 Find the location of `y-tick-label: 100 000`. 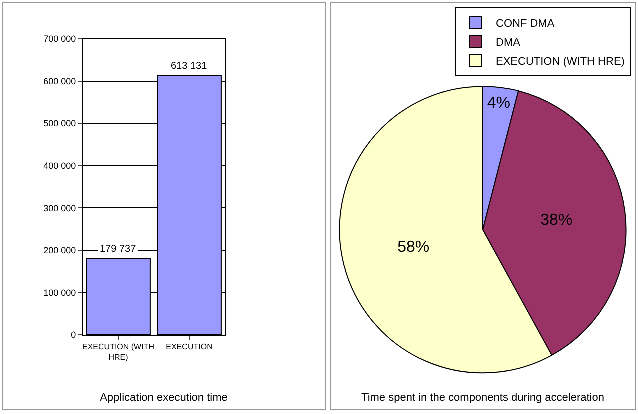

y-tick-label: 100 000 is located at coordinates (60, 293).